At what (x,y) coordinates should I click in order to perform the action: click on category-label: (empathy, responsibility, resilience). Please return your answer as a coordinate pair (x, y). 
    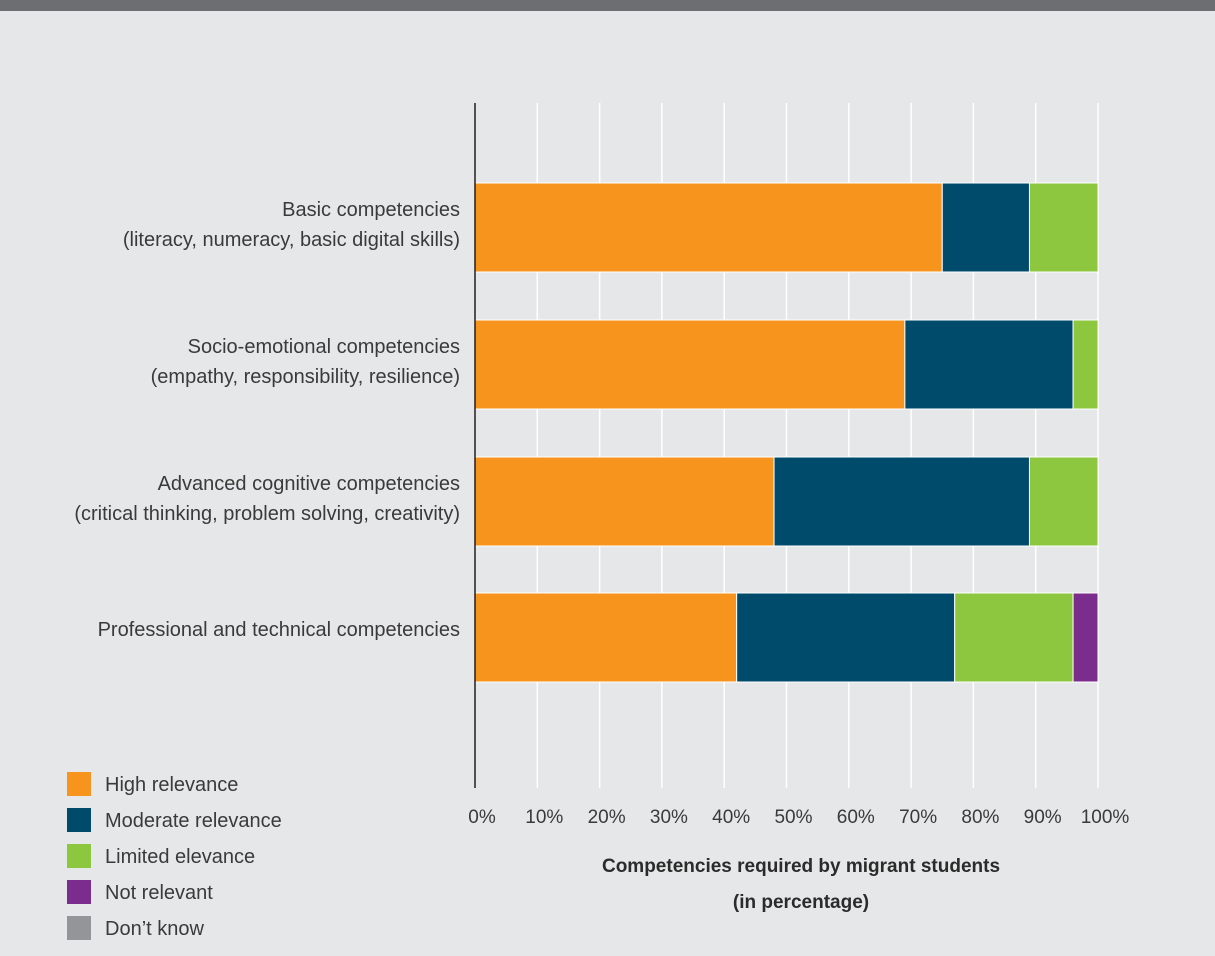
    Looking at the image, I should click on (305, 377).